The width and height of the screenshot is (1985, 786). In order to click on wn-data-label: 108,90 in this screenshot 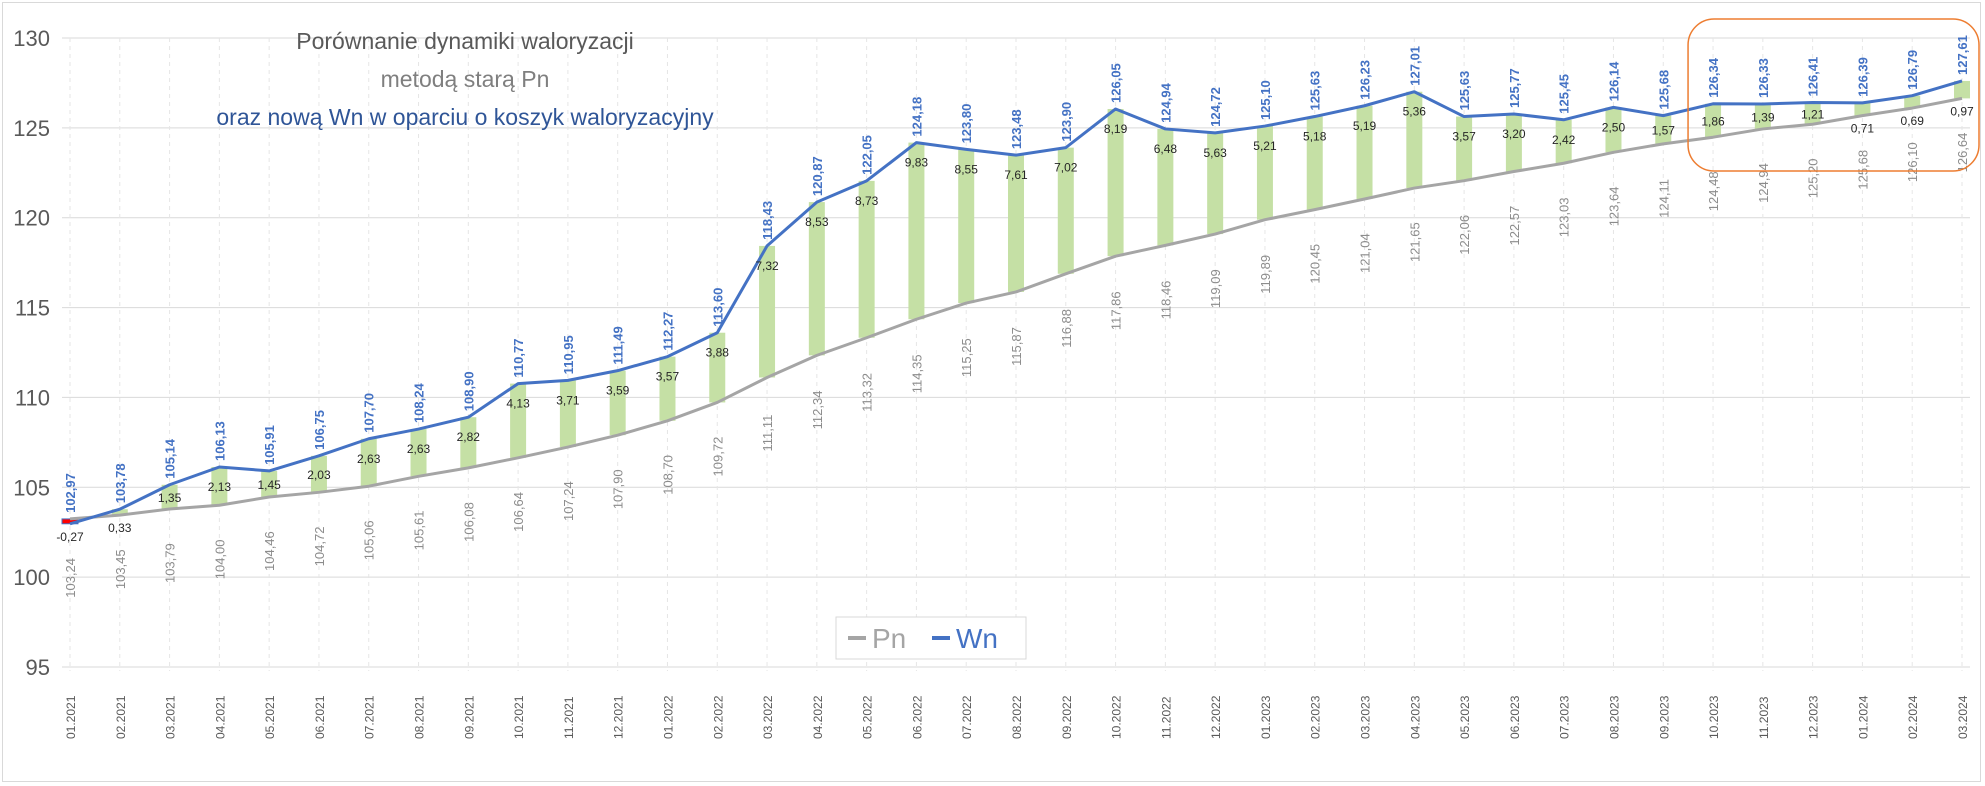, I will do `click(468, 391)`.